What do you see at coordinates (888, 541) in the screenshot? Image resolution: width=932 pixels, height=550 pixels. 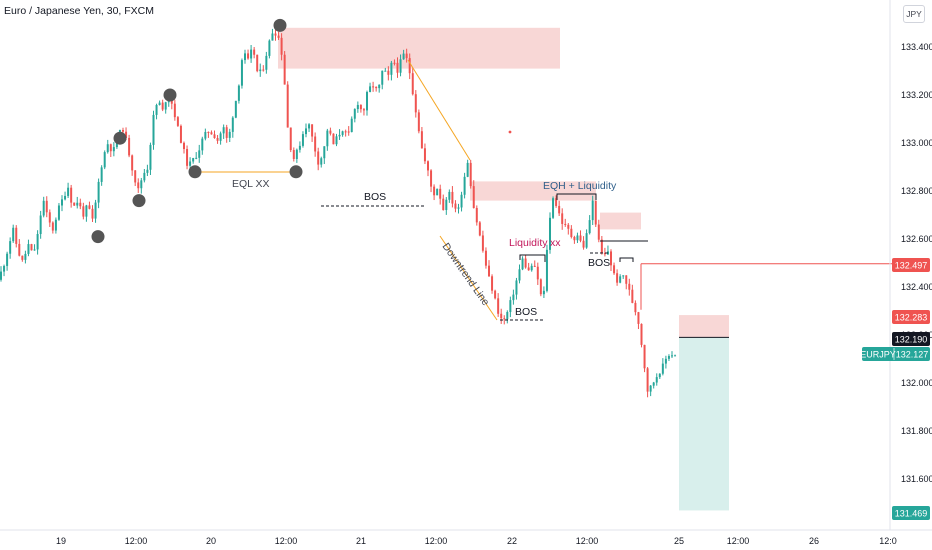 I see `time-tick-11: 12:0` at bounding box center [888, 541].